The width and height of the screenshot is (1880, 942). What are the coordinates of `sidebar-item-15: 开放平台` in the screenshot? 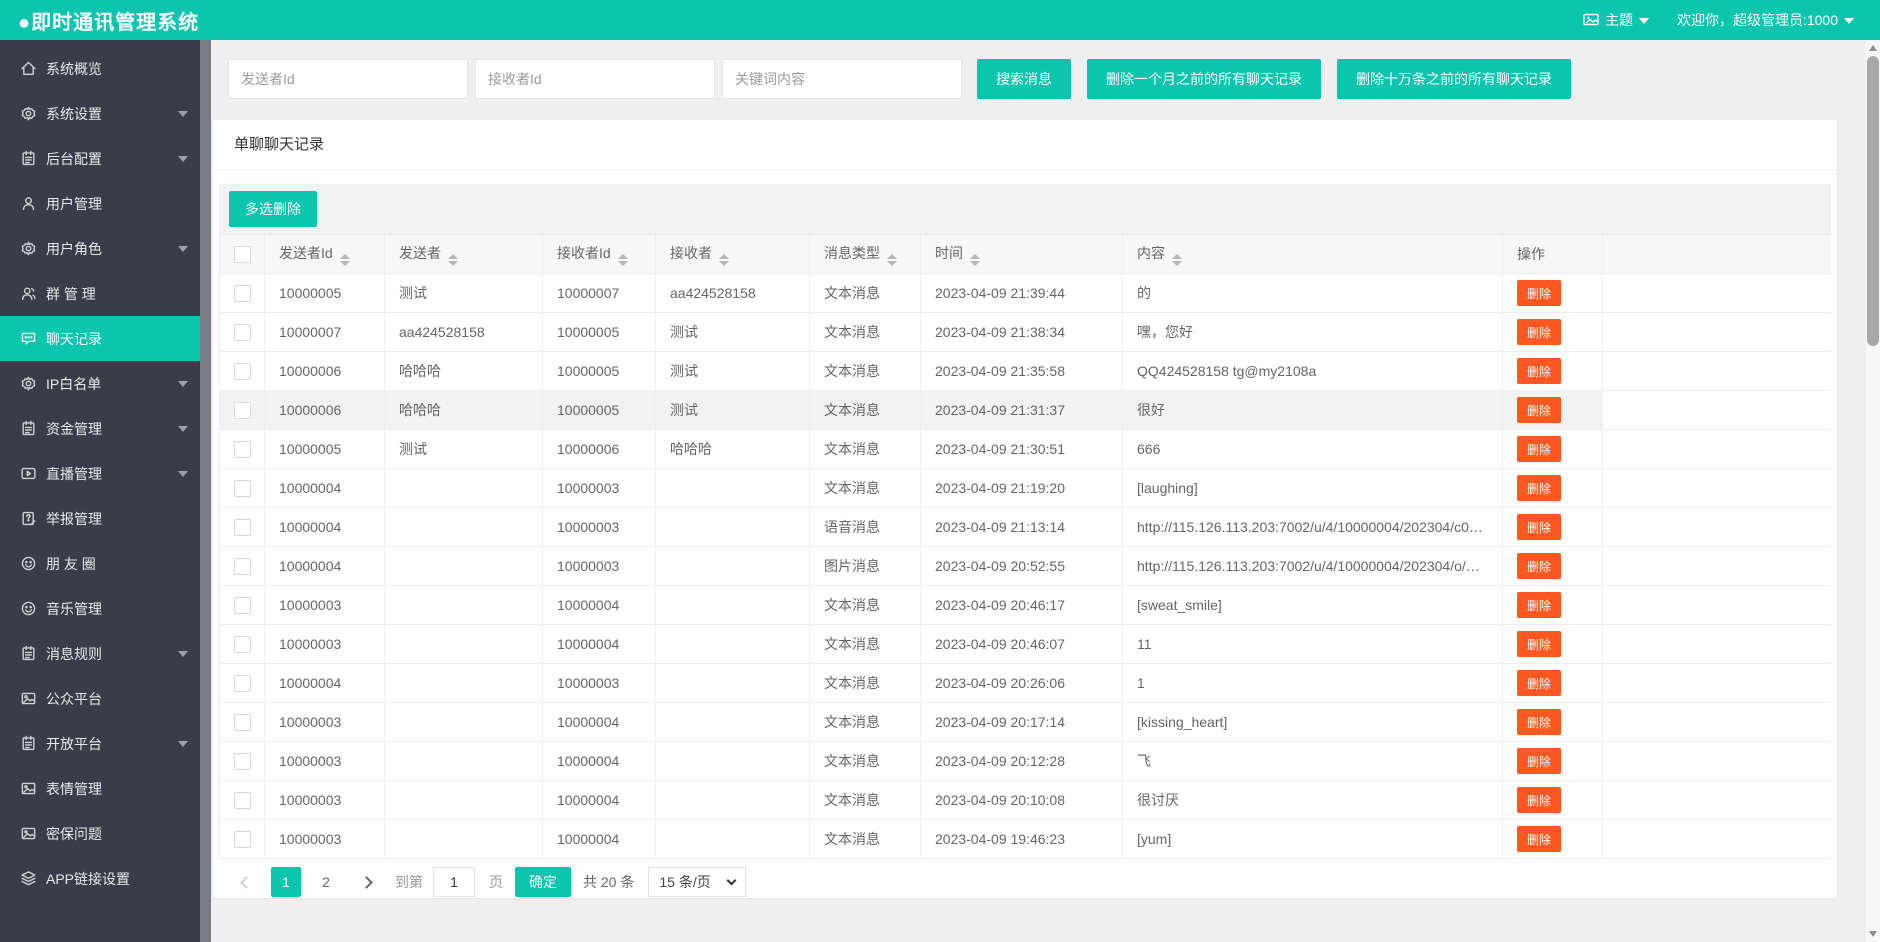 It's located at (100, 743).